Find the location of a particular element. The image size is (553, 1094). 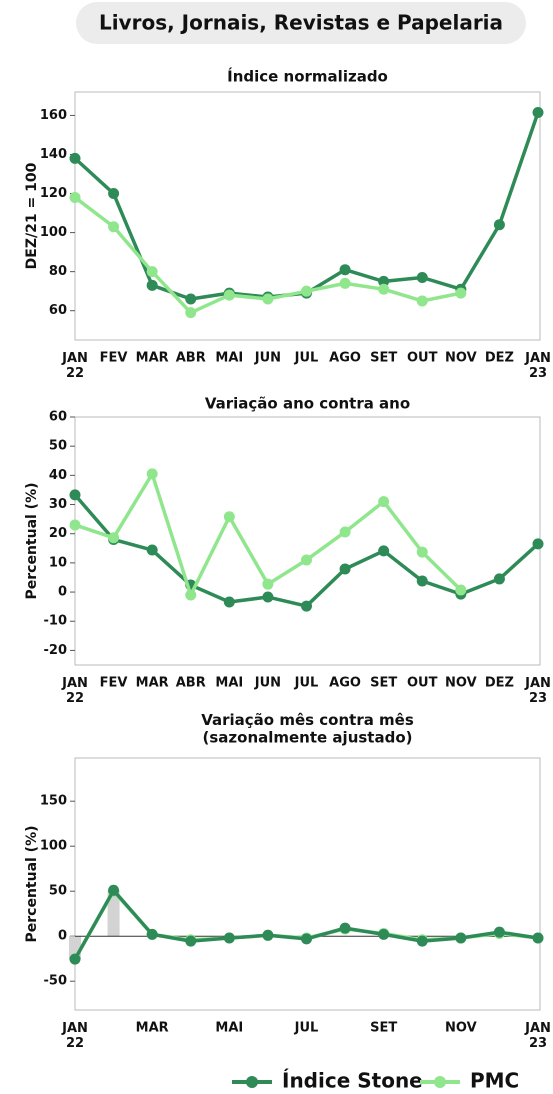

chart-title: Índice normalizado is located at coordinates (307, 76).